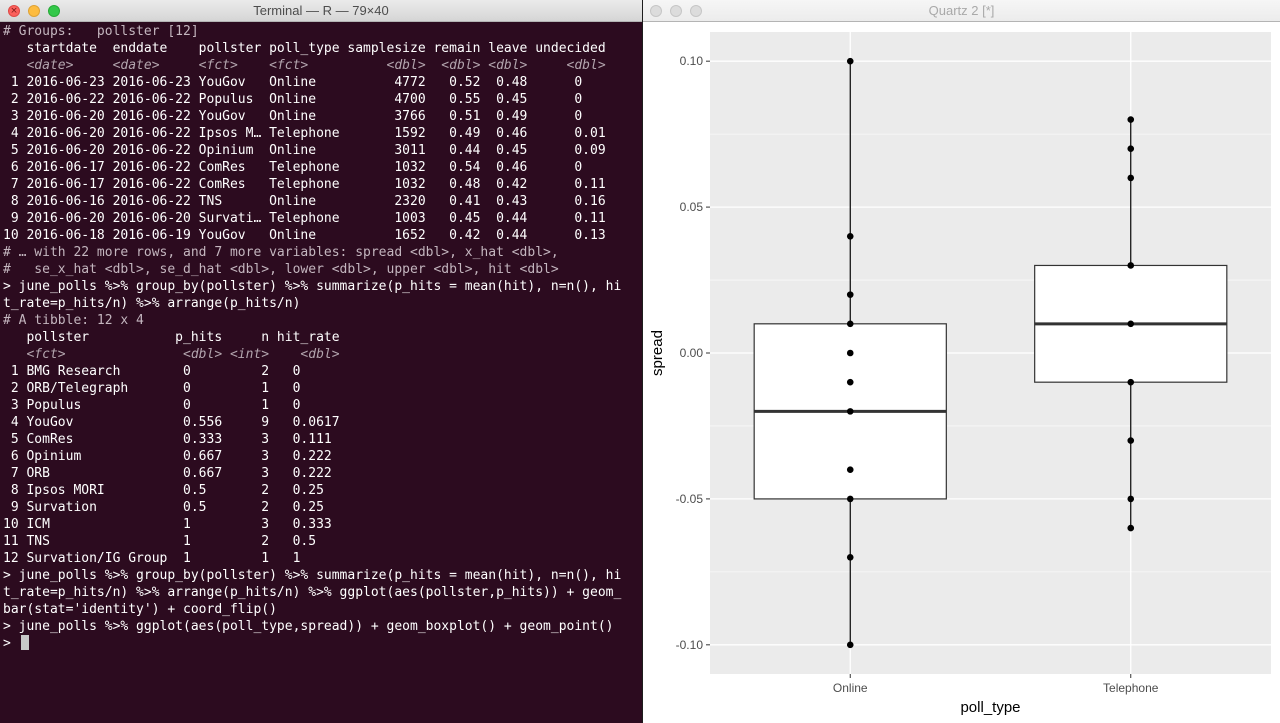 The image size is (1280, 723). I want to click on output-line: 9 Survation 0.5 2 0.25, so click(163, 507).